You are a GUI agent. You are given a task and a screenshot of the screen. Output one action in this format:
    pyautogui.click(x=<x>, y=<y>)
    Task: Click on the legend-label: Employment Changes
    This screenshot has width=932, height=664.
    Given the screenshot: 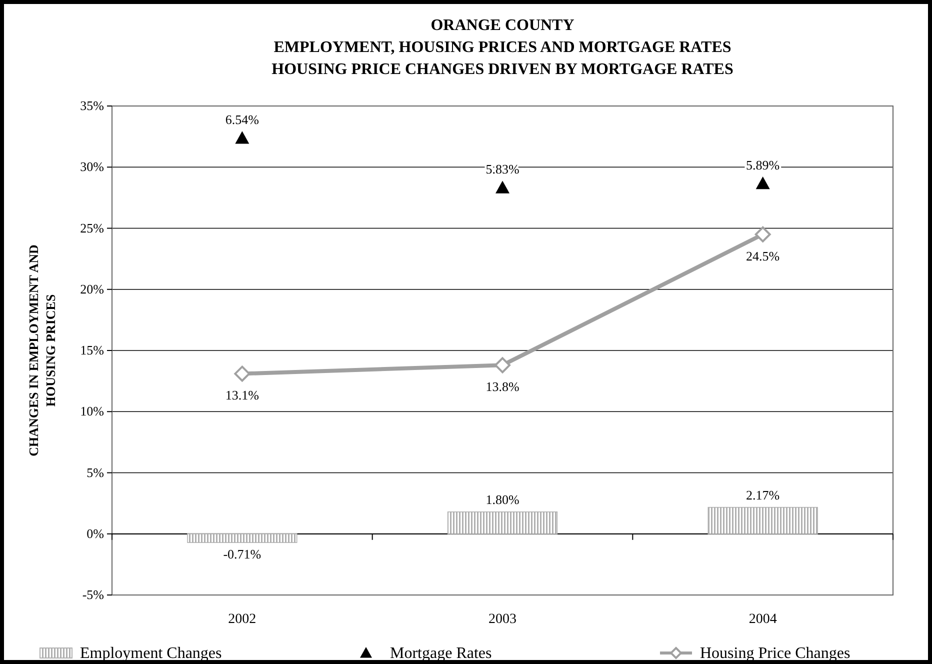 What is the action you would take?
    pyautogui.click(x=151, y=653)
    